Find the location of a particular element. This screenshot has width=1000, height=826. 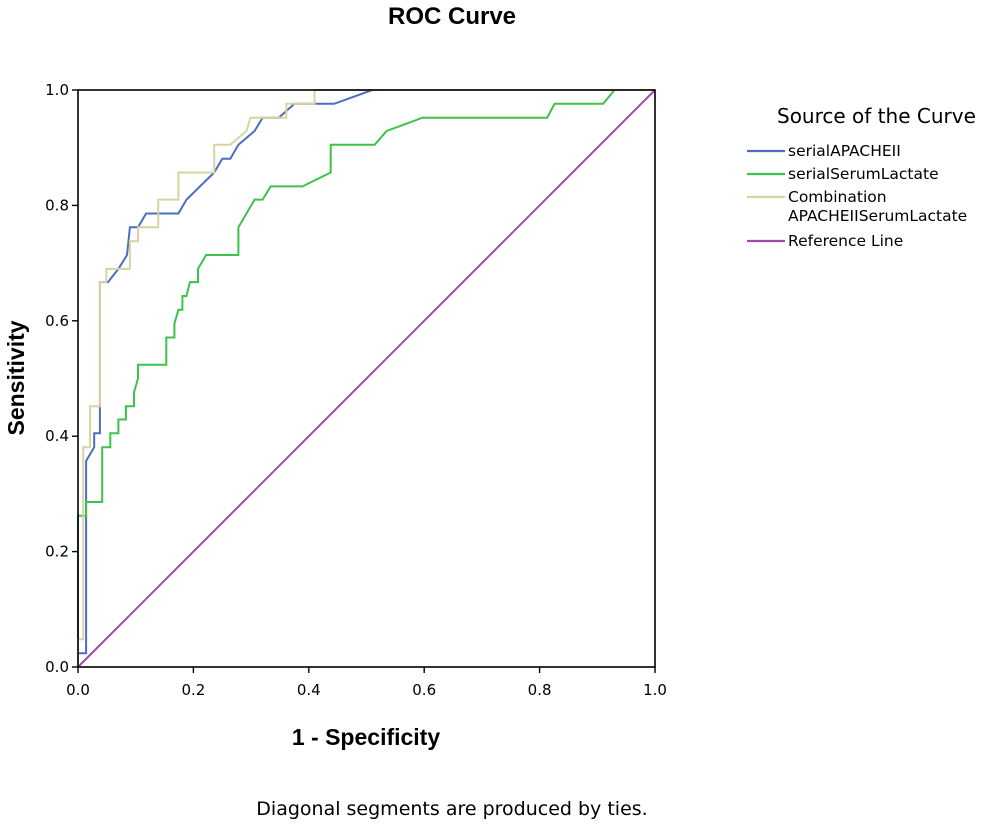

y-tick-label: 0.4 is located at coordinates (57, 436).